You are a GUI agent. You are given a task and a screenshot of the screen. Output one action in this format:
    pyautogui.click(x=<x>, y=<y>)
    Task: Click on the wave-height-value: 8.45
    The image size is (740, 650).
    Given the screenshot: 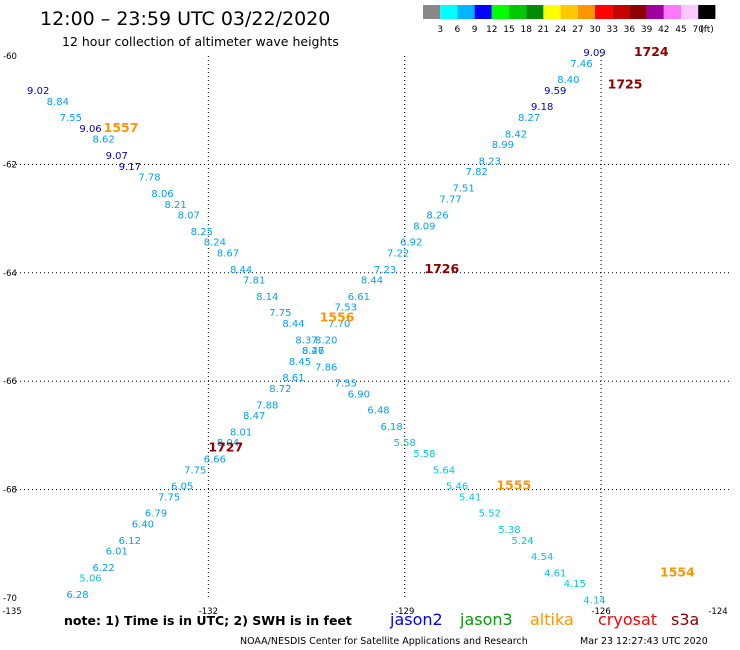 What is the action you would take?
    pyautogui.click(x=300, y=362)
    